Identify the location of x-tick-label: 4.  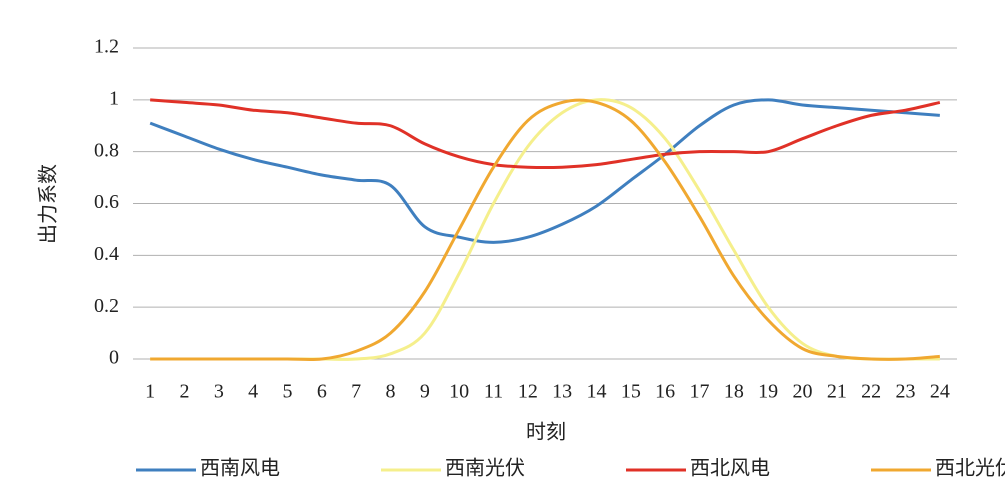
(253, 392).